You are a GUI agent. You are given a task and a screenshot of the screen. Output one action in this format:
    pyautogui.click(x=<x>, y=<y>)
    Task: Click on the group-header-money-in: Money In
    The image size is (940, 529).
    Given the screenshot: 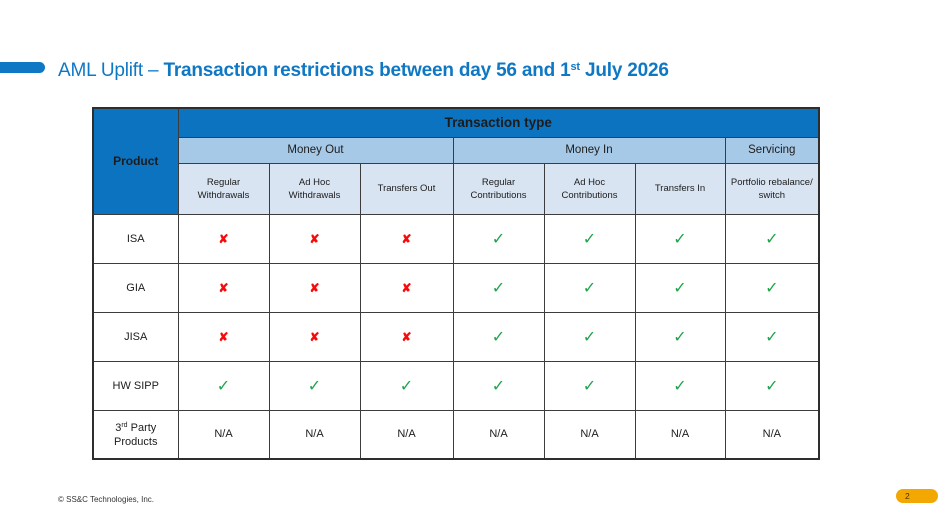 What is the action you would take?
    pyautogui.click(x=589, y=150)
    